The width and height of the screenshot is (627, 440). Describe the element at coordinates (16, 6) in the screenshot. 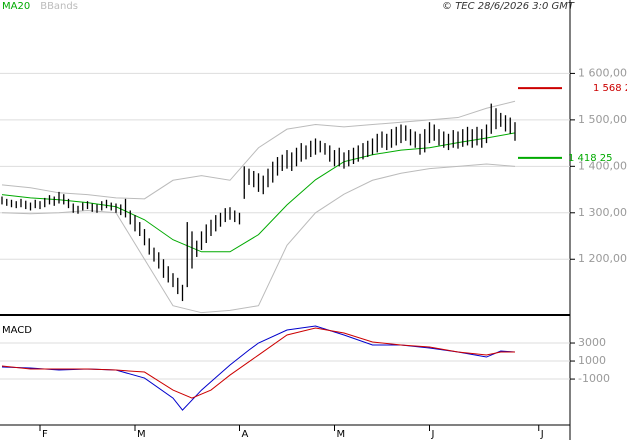

I see `legend-entry: MA20` at that location.